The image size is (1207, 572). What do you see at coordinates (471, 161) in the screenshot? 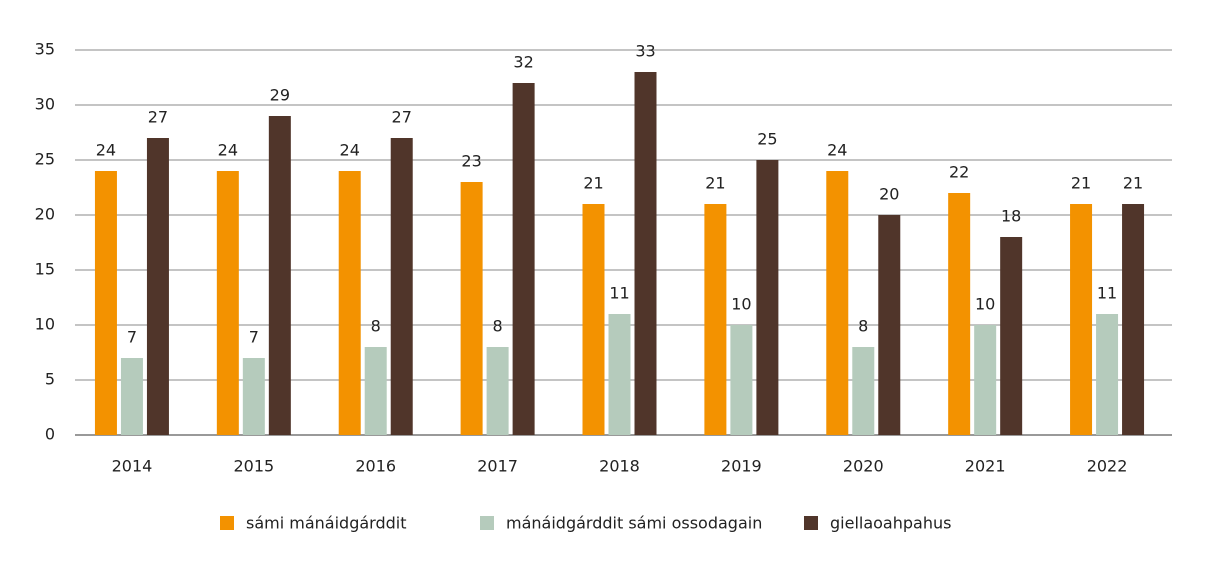
I see `value-label: 23` at bounding box center [471, 161].